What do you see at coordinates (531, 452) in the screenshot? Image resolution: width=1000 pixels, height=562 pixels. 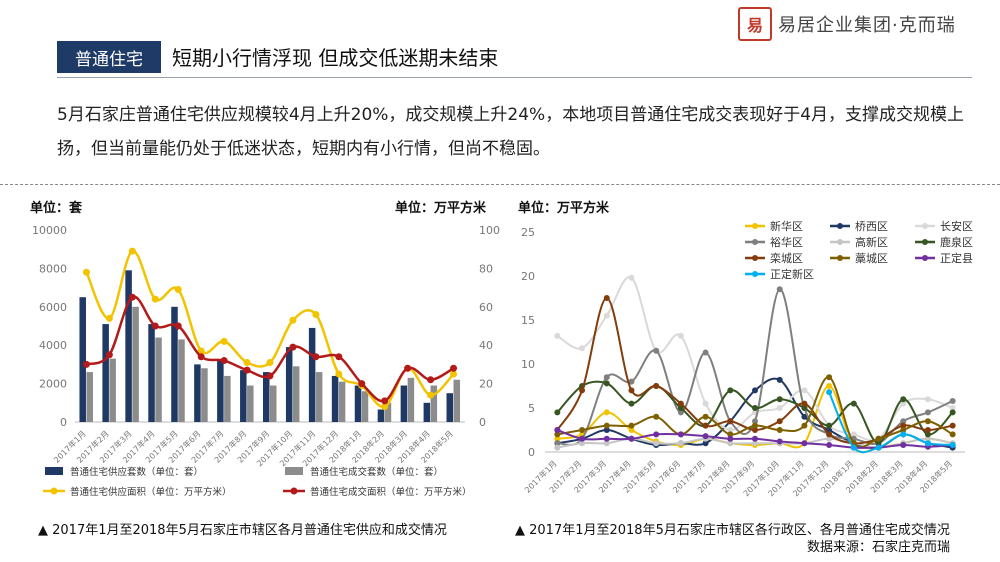 I see `district-axis-tick: 0` at bounding box center [531, 452].